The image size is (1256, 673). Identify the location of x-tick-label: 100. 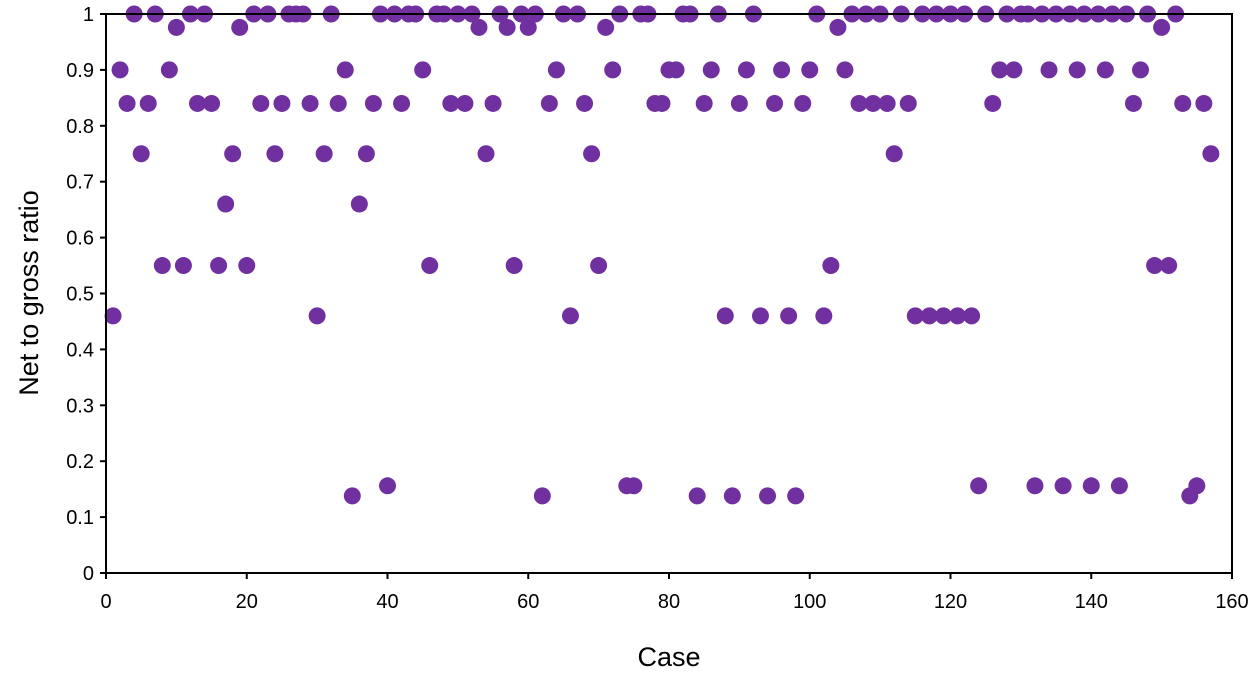
(809, 602).